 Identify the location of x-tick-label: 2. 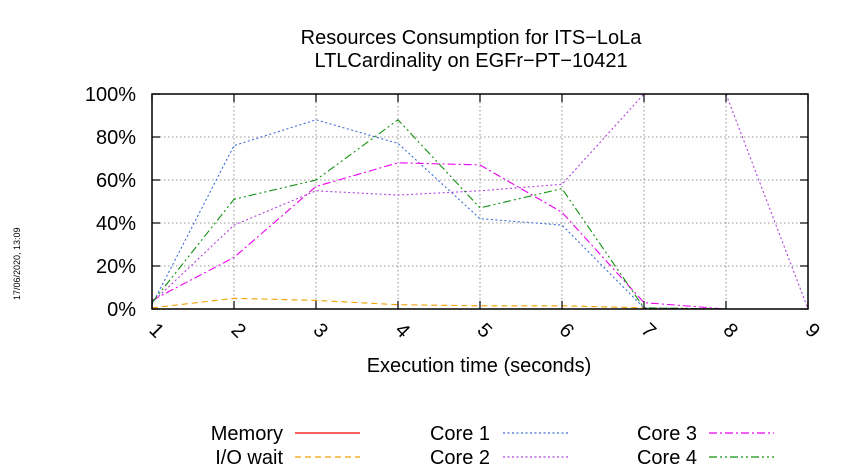
(238, 330).